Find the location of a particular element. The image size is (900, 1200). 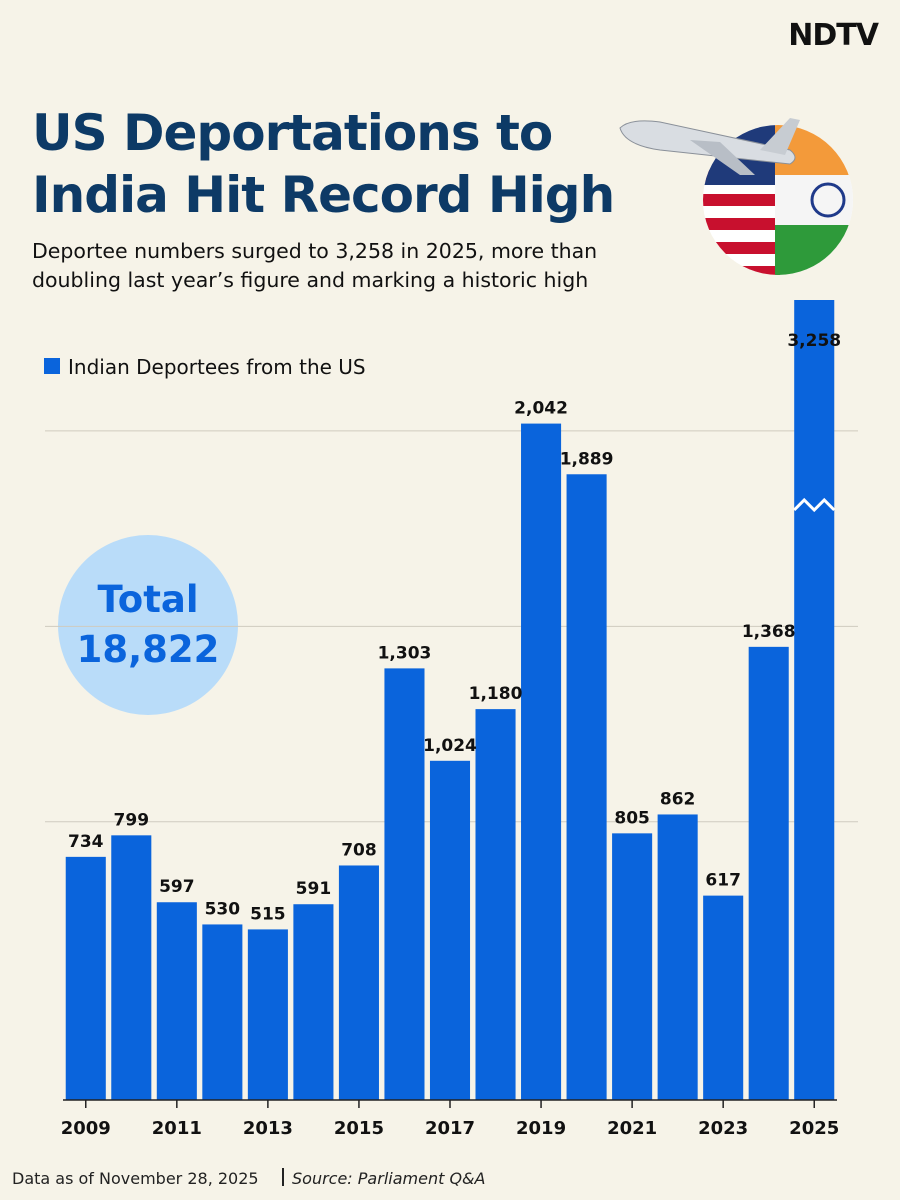

value-label: 862 is located at coordinates (678, 799).